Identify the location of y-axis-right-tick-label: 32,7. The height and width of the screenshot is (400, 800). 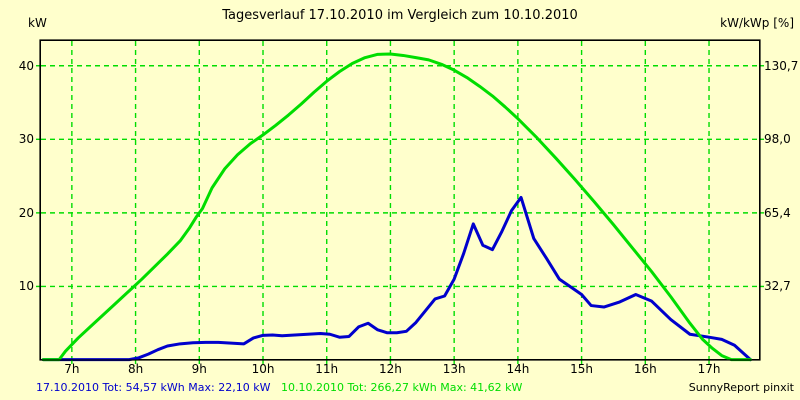
(777, 286).